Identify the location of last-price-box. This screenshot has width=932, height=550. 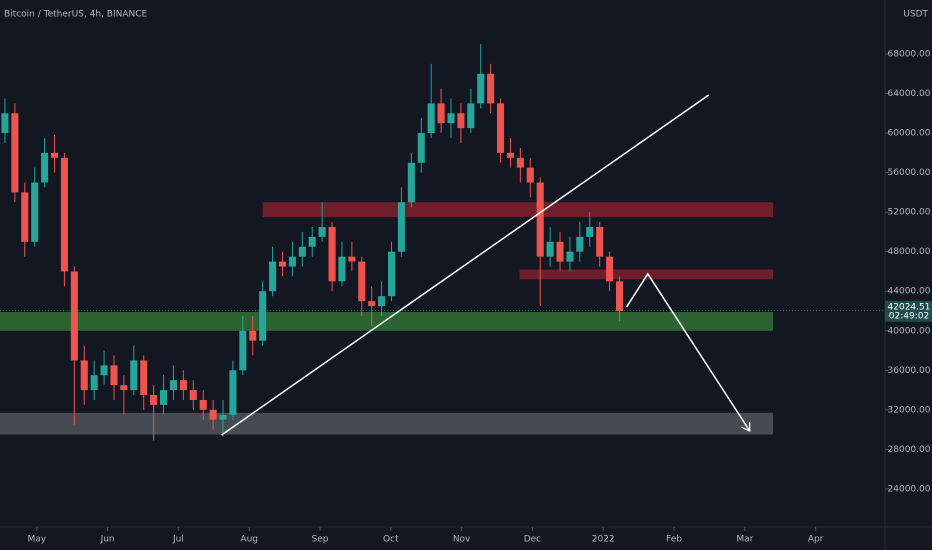
(908, 311).